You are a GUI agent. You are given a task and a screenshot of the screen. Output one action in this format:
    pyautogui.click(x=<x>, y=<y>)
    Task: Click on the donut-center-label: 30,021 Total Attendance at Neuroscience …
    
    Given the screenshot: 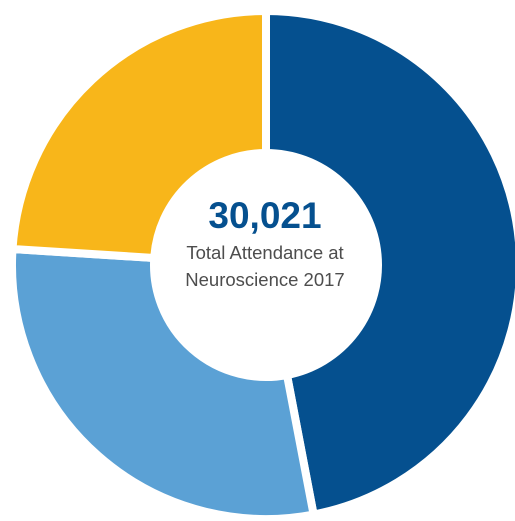 What is the action you would take?
    pyautogui.click(x=265, y=244)
    